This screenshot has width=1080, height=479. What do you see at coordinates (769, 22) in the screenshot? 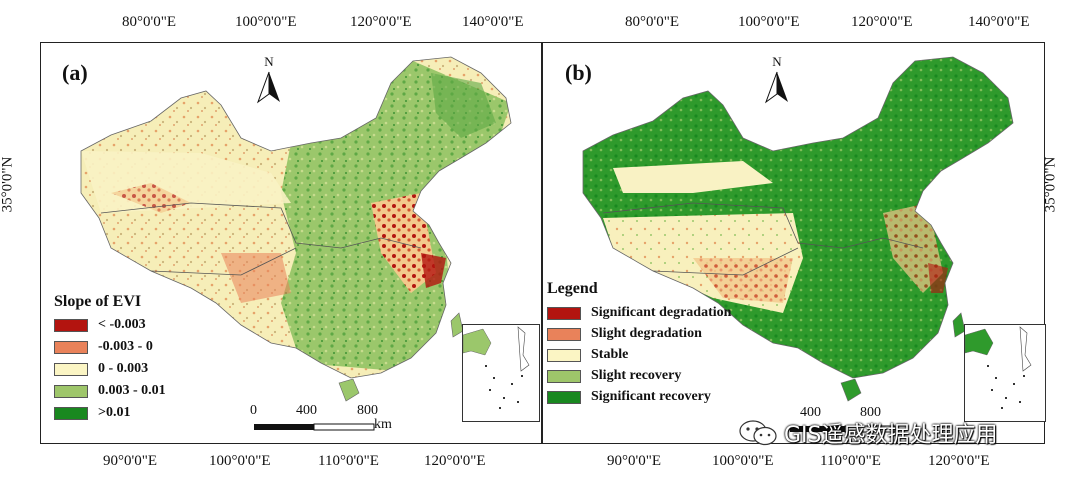
I see `top-longitude-100-b: 100°0'0"E` at bounding box center [769, 22].